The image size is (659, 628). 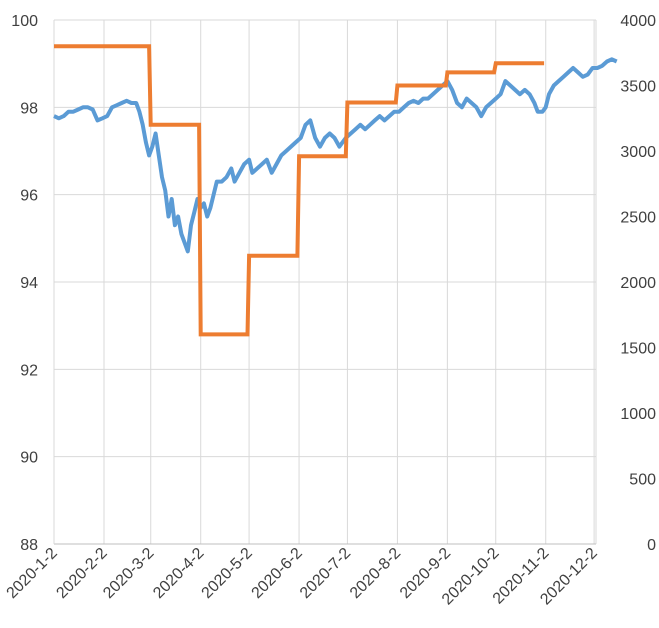 I want to click on left-tick-label: 98, so click(x=29, y=108).